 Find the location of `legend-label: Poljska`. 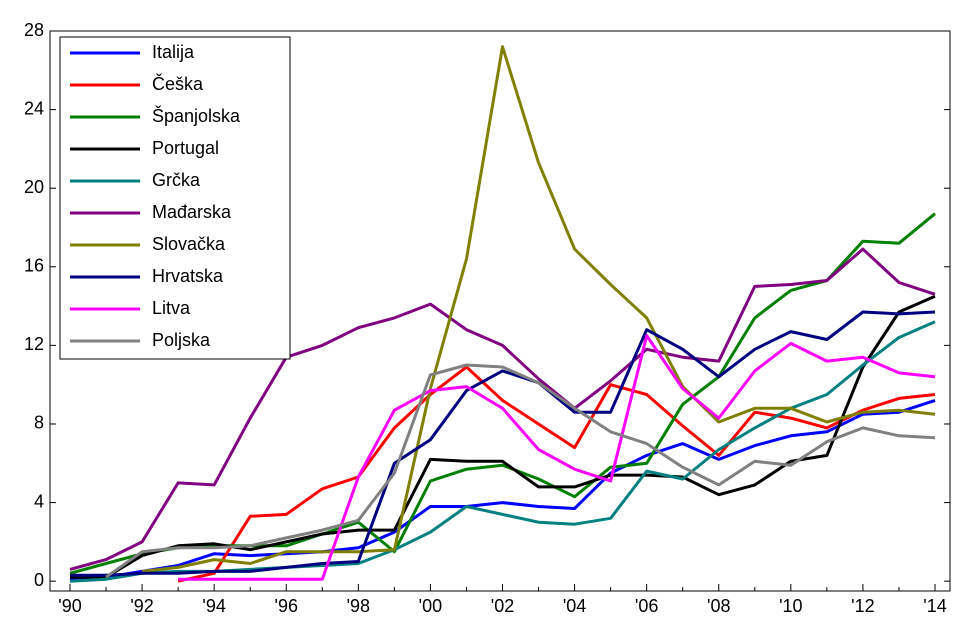

legend-label: Poljska is located at coordinates (181, 340).